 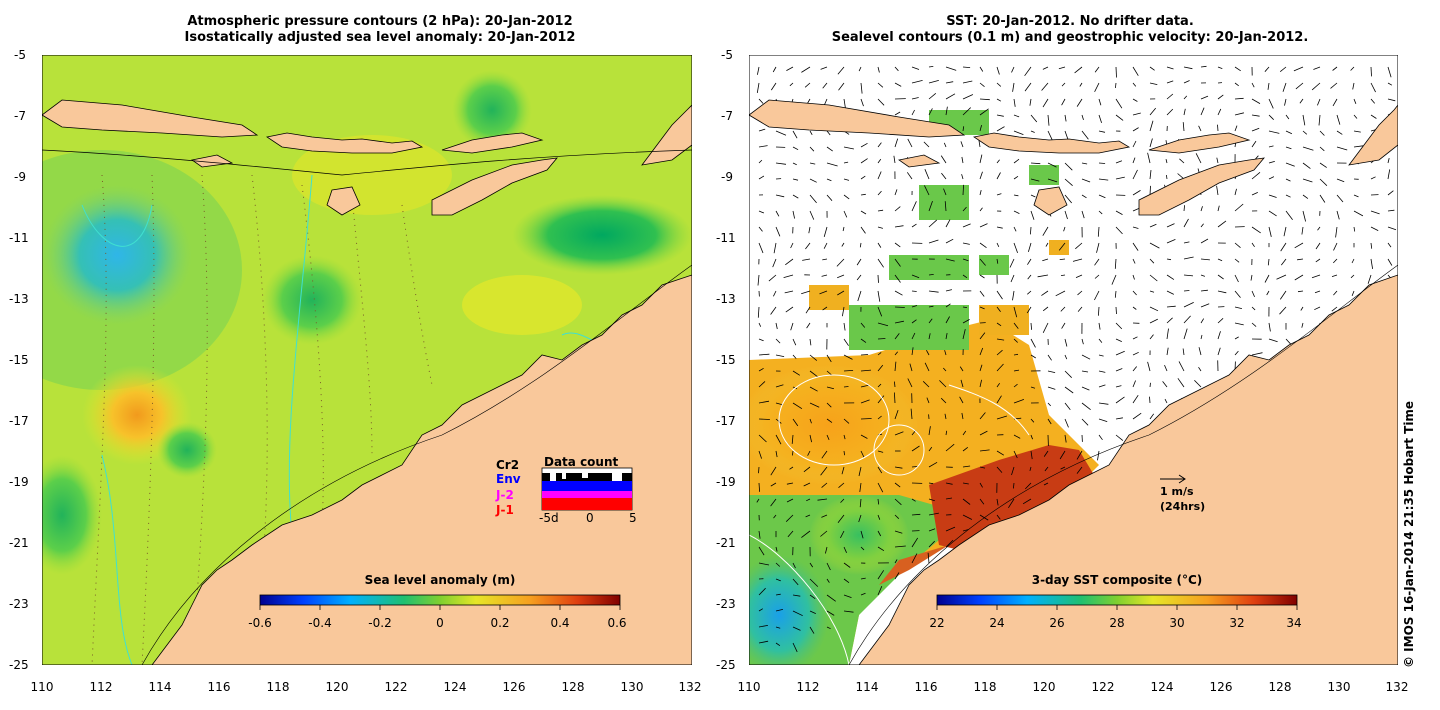 What do you see at coordinates (1117, 623) in the screenshot?
I see `sst-tick-4: 28` at bounding box center [1117, 623].